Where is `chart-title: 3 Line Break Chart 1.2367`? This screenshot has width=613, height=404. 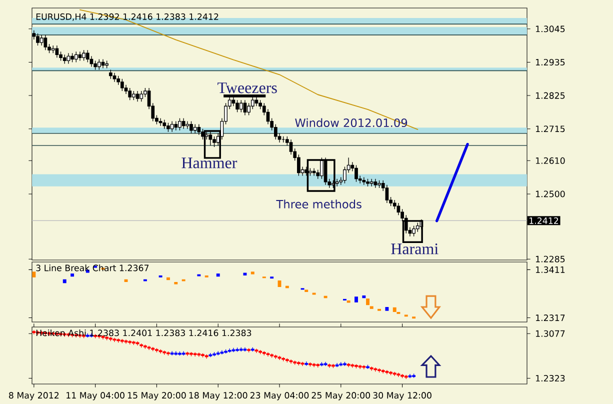
chart-title: 3 Line Break Chart 1.2367 is located at coordinates (92, 268).